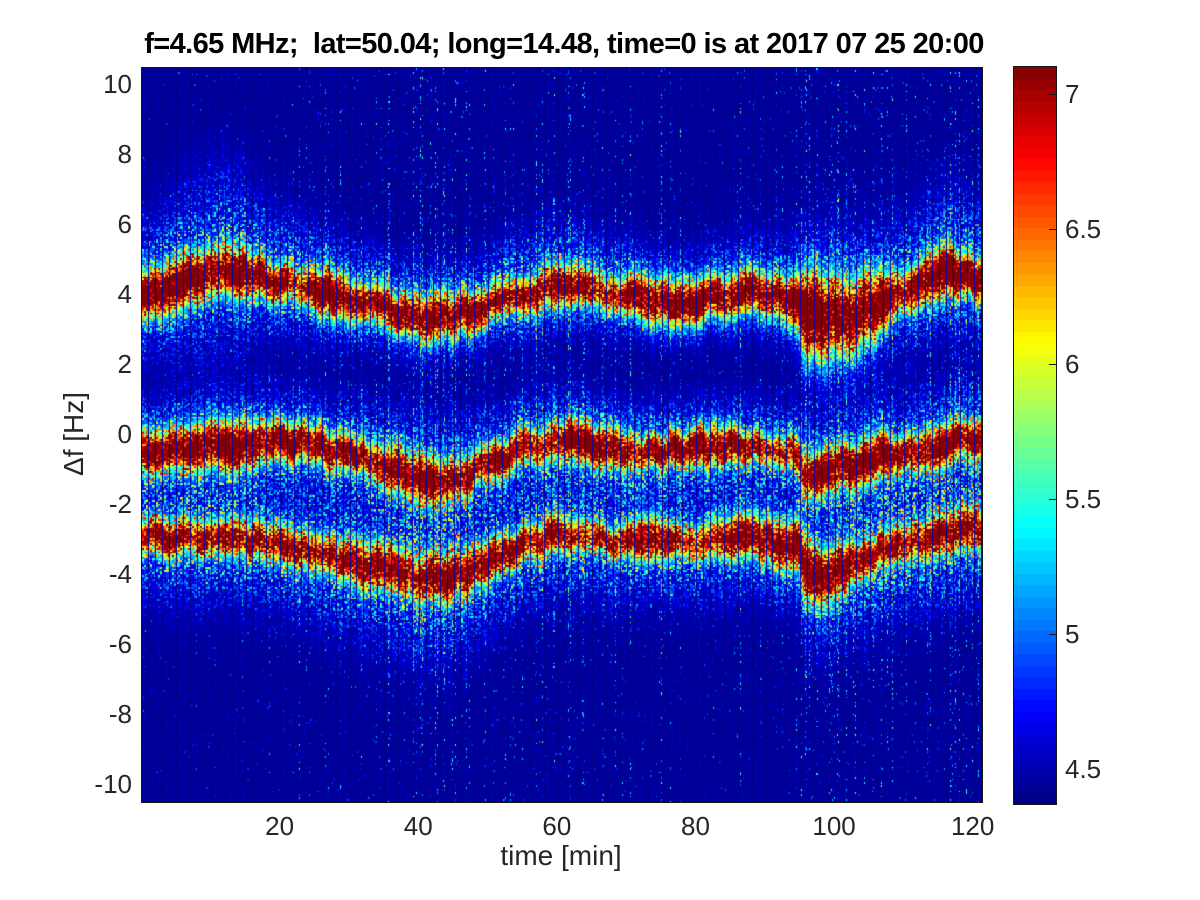 The width and height of the screenshot is (1200, 900). What do you see at coordinates (124, 294) in the screenshot?
I see `y-tick-label: 4` at bounding box center [124, 294].